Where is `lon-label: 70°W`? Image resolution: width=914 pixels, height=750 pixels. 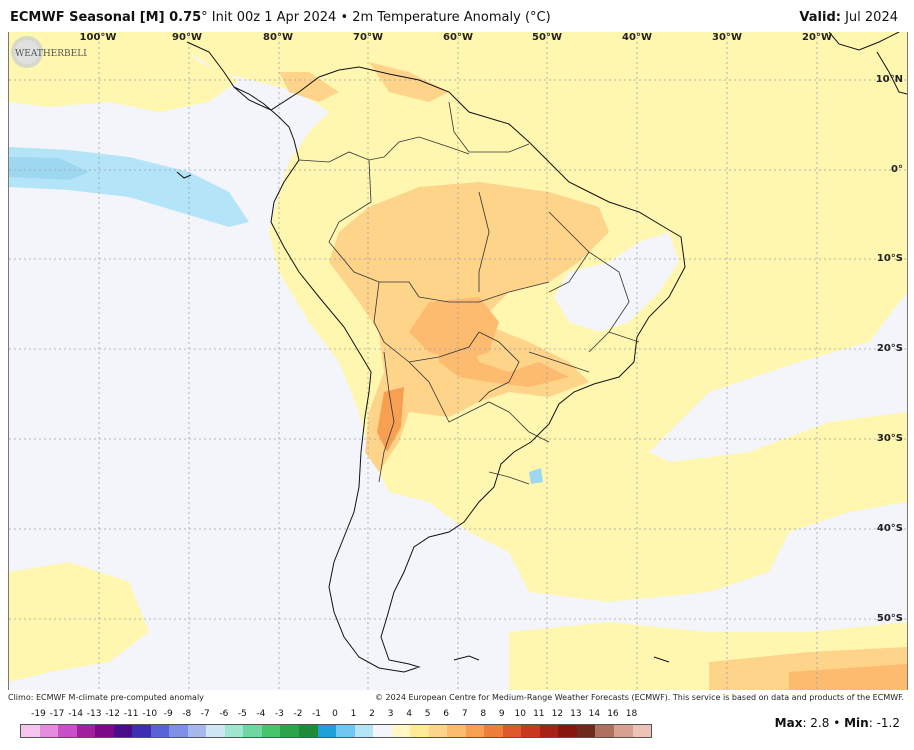
lon-label: 70°W is located at coordinates (368, 37).